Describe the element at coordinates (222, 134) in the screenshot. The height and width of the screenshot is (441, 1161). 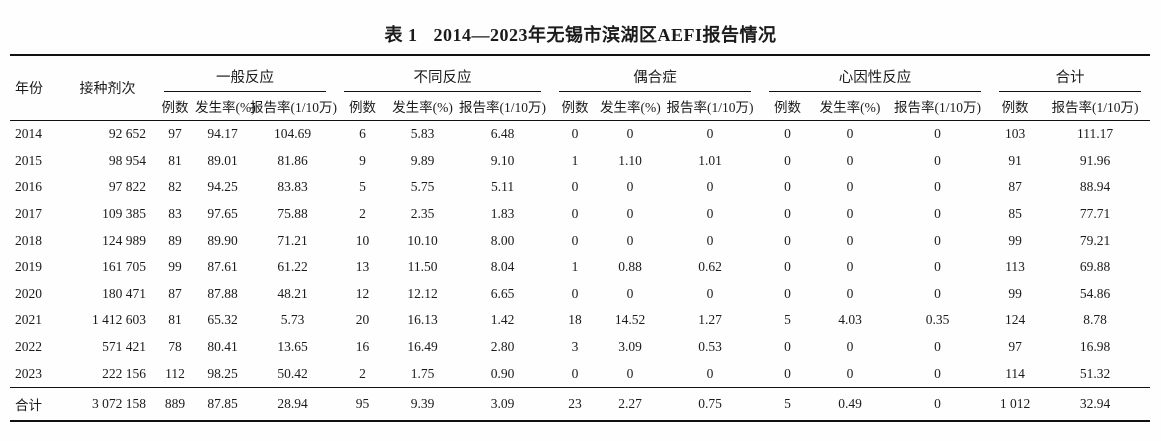
I see `table-cell: 94.17` at that location.